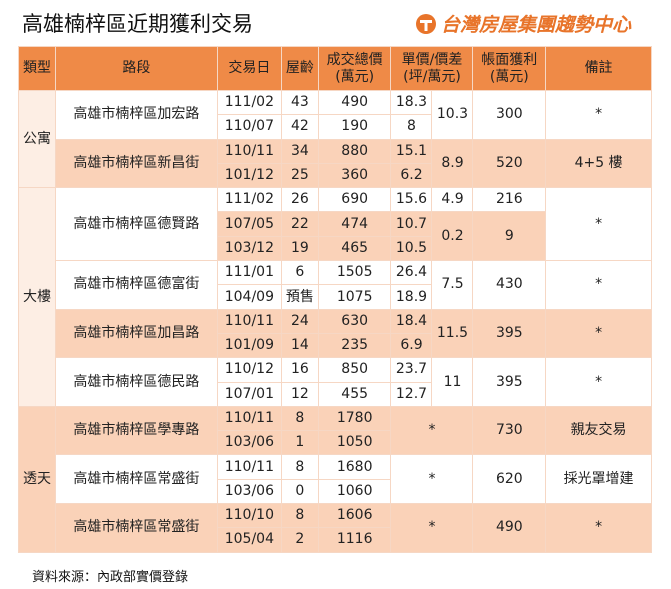 The image size is (671, 589). Describe the element at coordinates (411, 345) in the screenshot. I see `cell: 6.9` at that location.